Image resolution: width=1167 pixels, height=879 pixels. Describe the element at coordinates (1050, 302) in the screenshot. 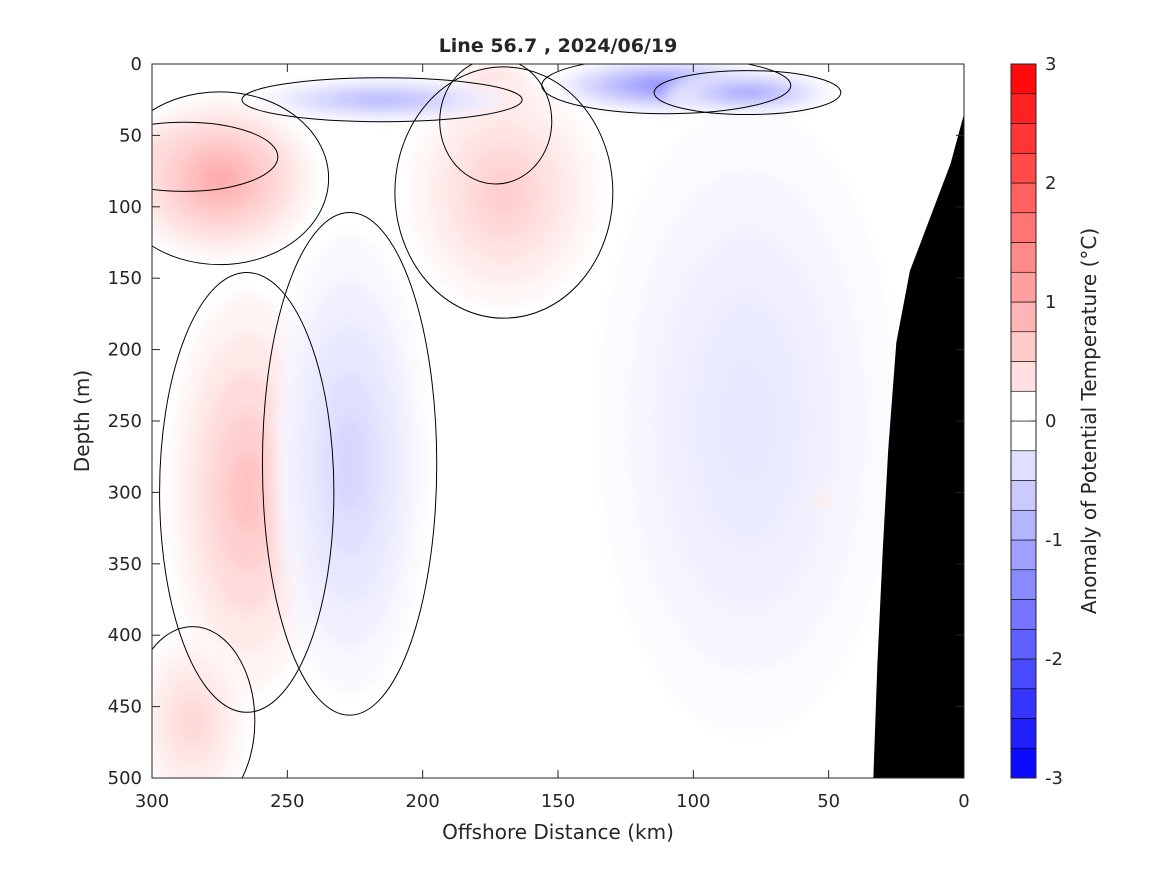

I see `colorbar-tick-label: 1` at that location.